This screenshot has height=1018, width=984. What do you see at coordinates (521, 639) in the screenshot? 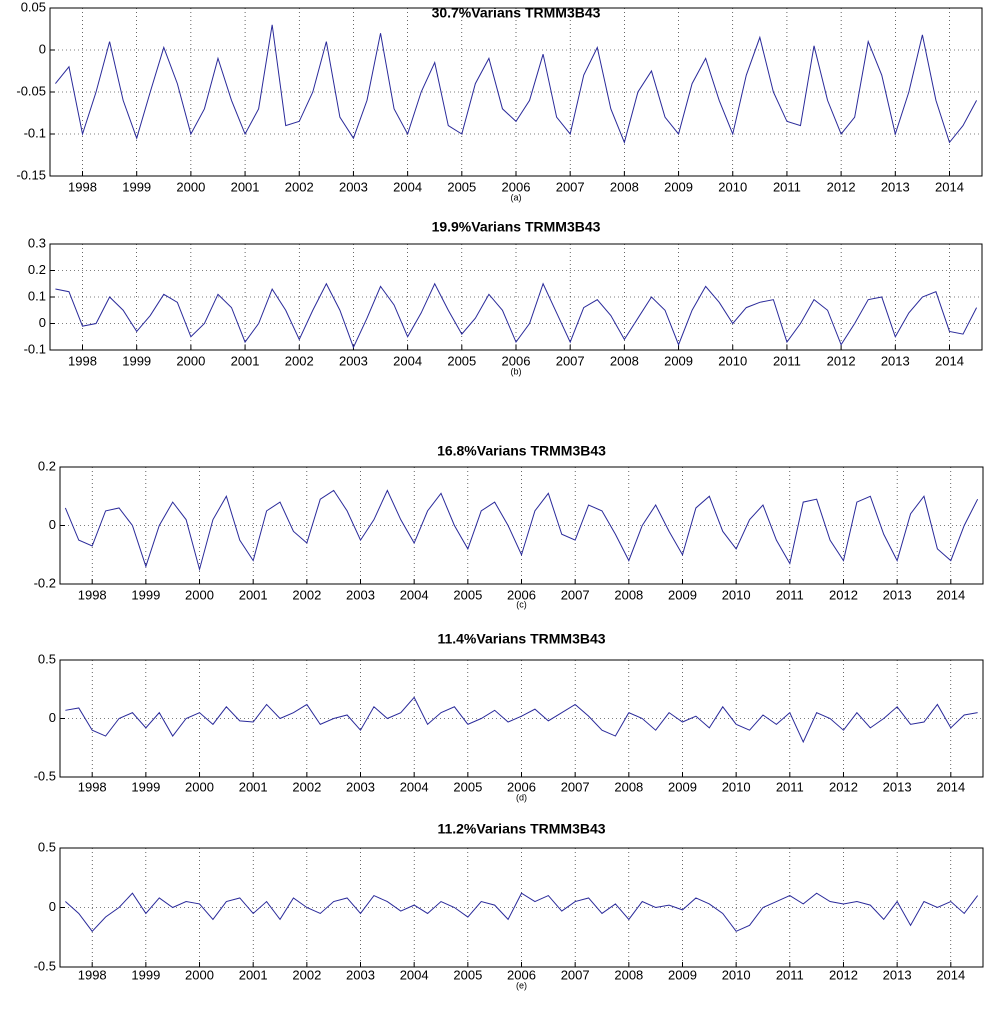
I see `chart-title: 11.4%Varians TRMM3B43` at bounding box center [521, 639].